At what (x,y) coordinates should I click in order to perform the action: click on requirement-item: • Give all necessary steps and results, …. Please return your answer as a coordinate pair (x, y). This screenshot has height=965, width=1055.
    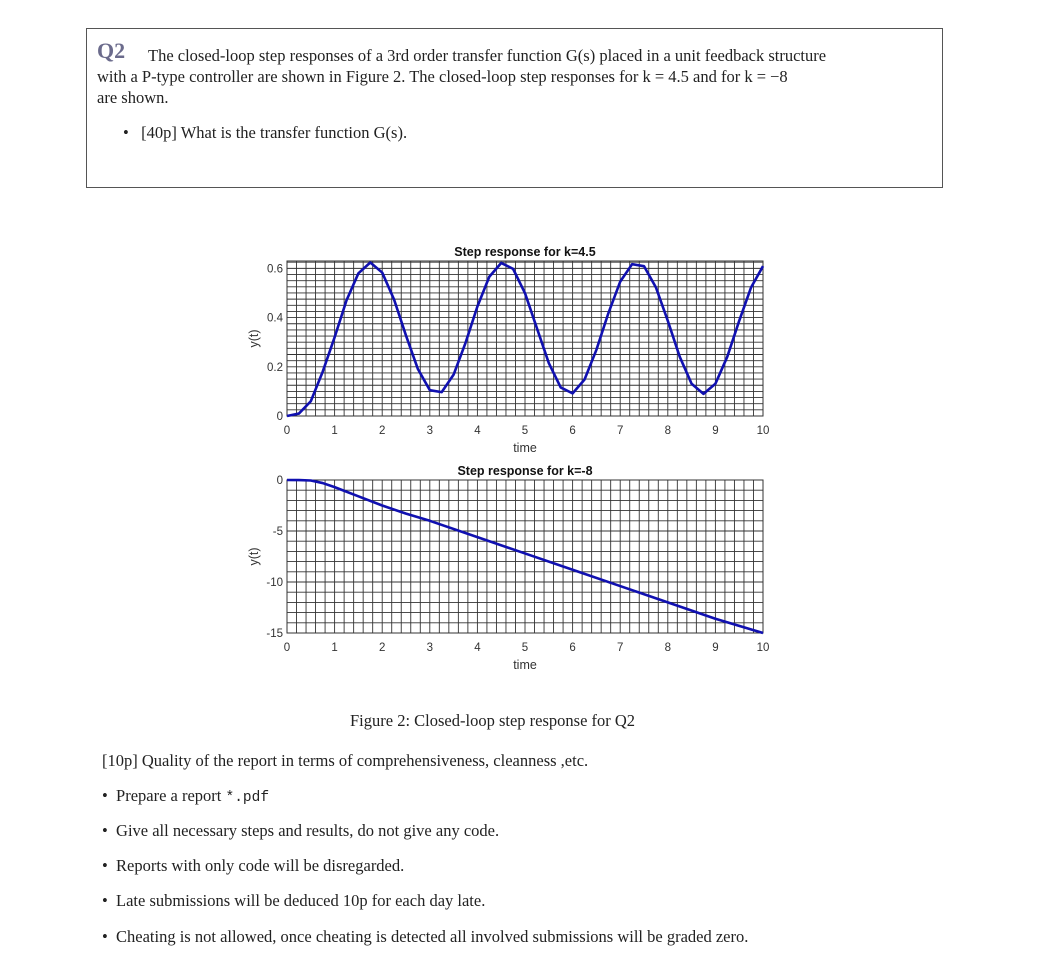
    Looking at the image, I should click on (301, 830).